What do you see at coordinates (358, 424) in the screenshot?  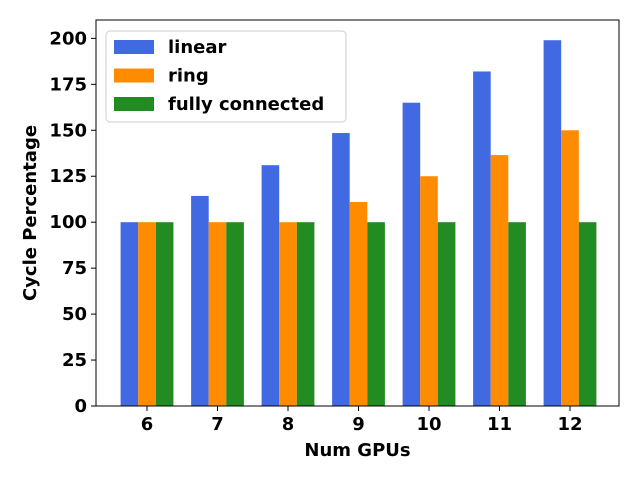 I see `x-tick-label: 9` at bounding box center [358, 424].